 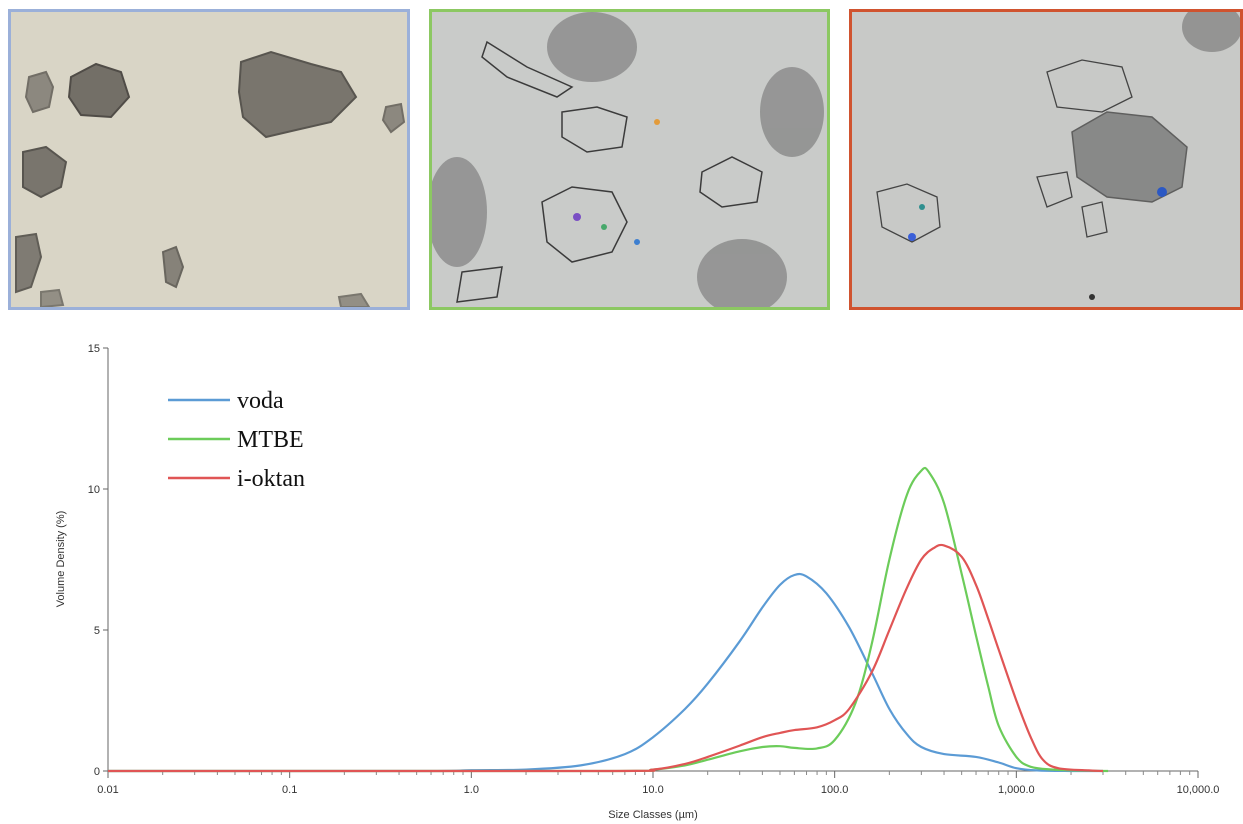 I want to click on legend-label-i-oktan: i-oktan, so click(x=271, y=479).